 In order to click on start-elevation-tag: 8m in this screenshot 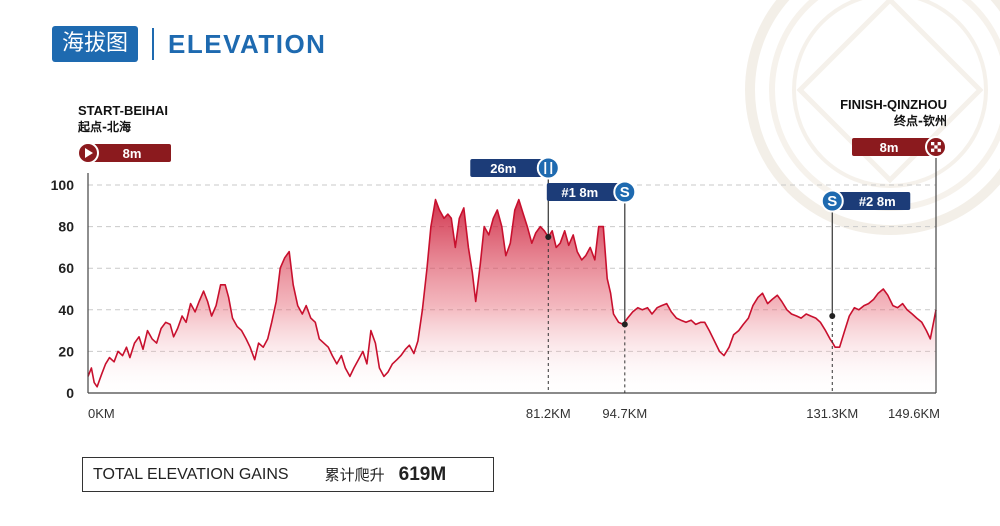, I will do `click(124, 153)`.